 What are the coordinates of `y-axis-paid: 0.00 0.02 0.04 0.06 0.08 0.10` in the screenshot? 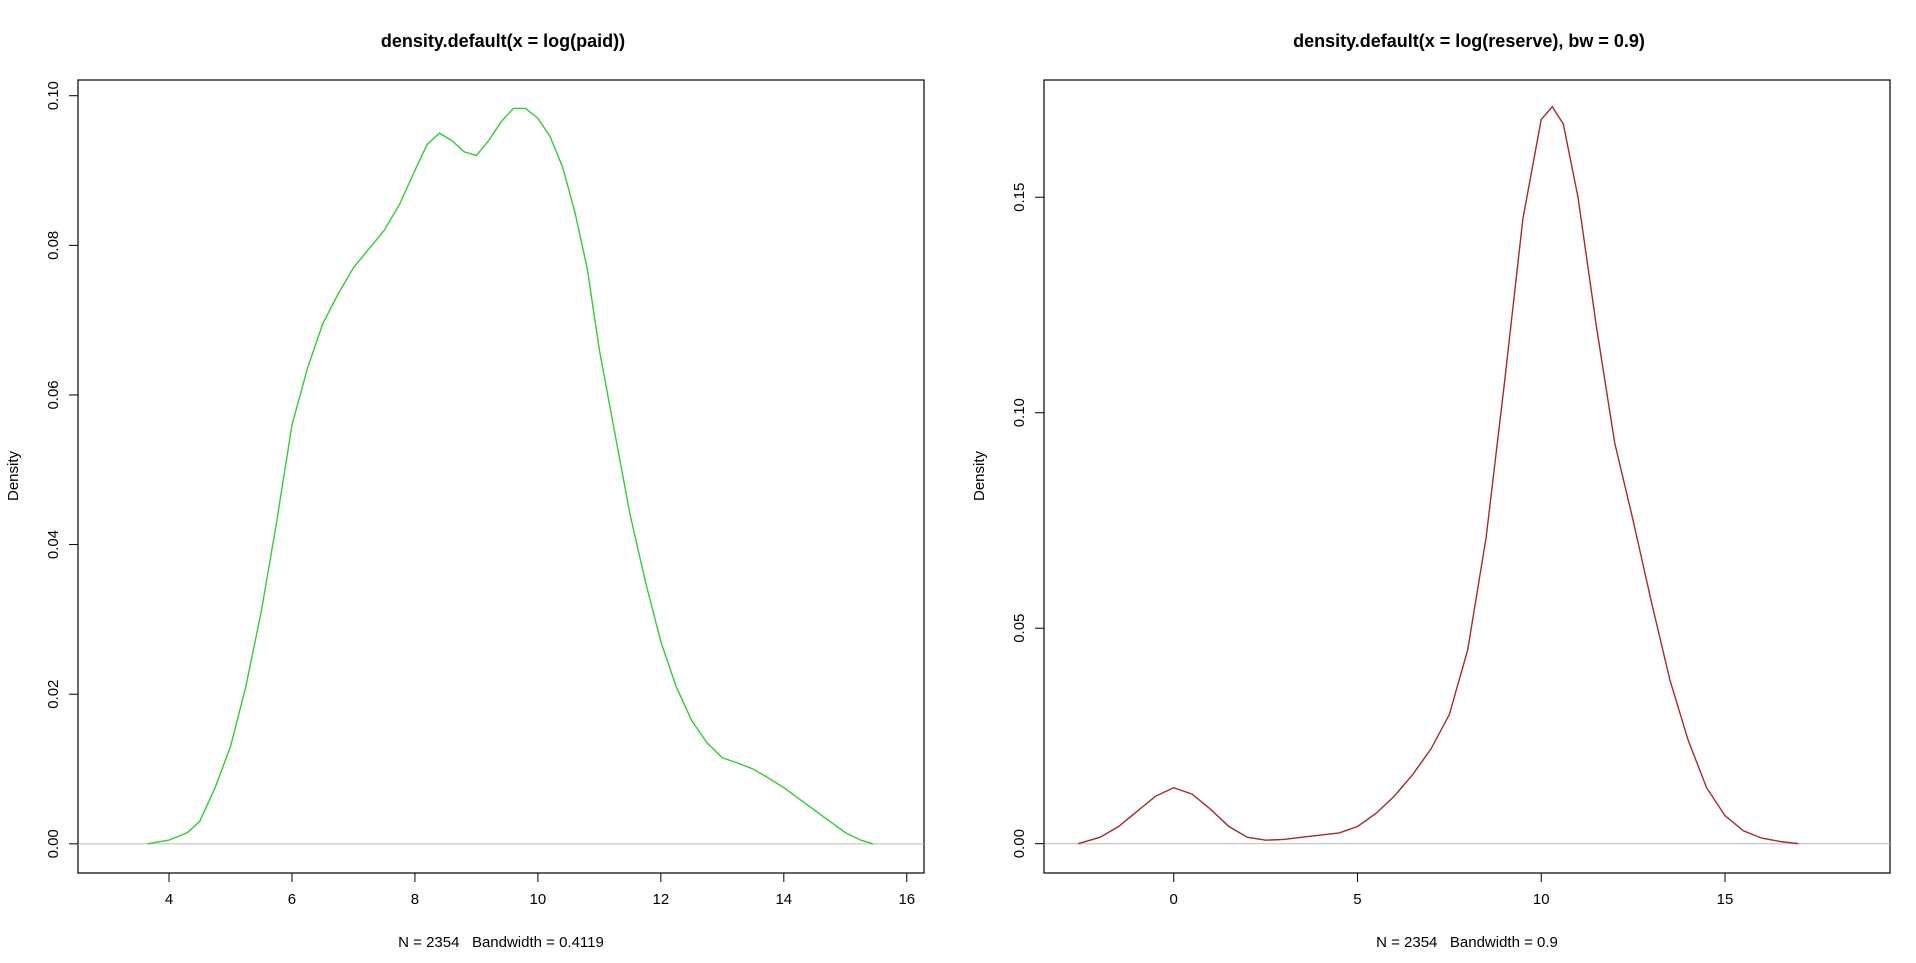 It's located at (62, 469).